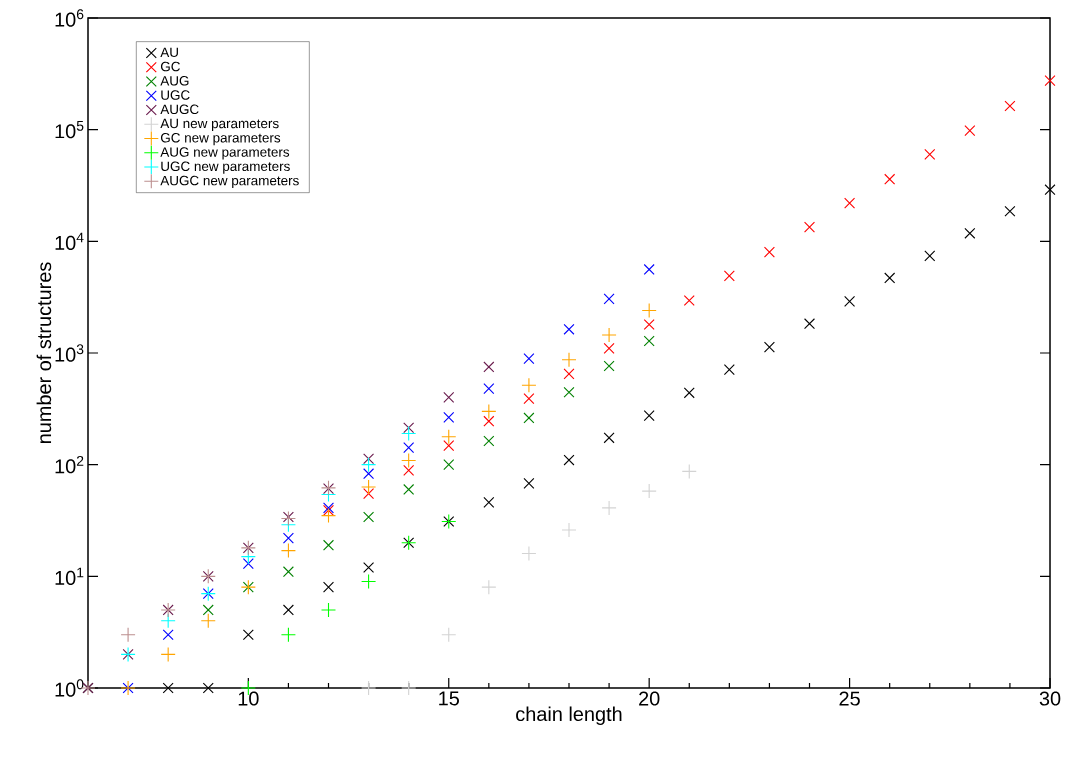 Image resolution: width=1068 pixels, height=759 pixels. I want to click on x-tick-label: 10, so click(248, 698).